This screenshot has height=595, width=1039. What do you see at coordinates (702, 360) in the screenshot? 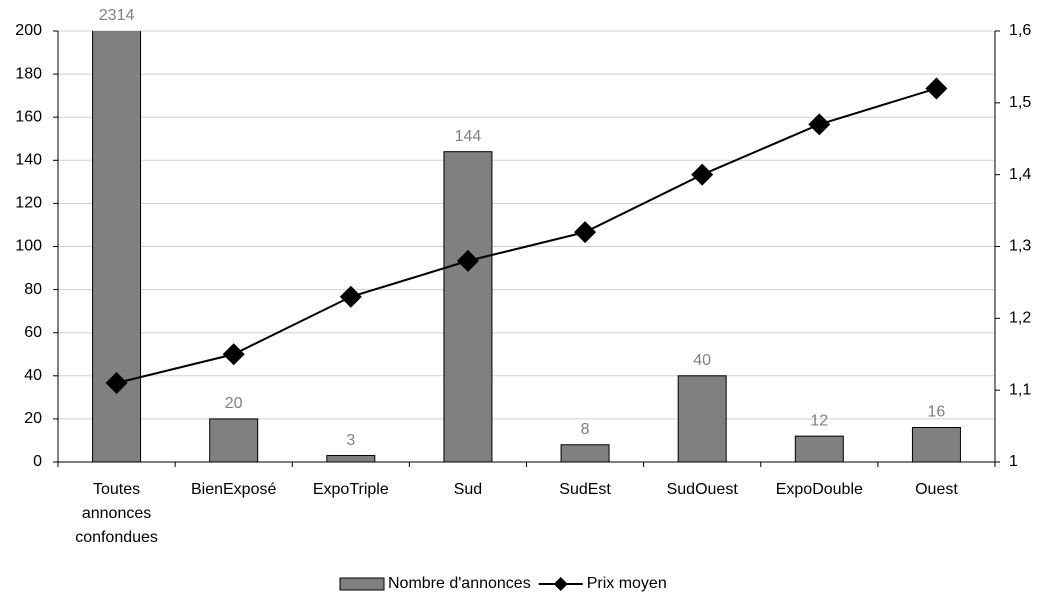
I see `value-label: 40` at bounding box center [702, 360].